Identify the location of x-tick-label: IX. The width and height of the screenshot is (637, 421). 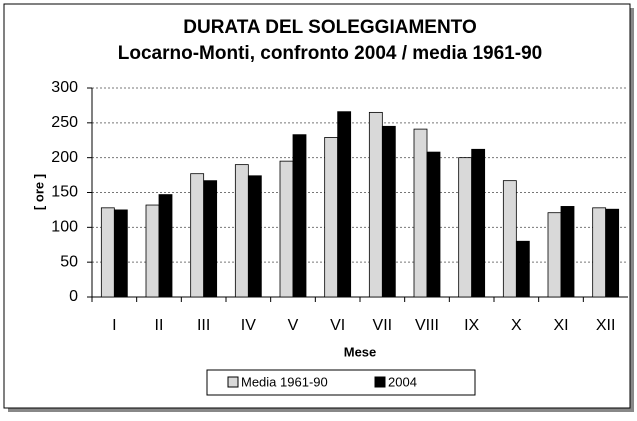
(471, 325).